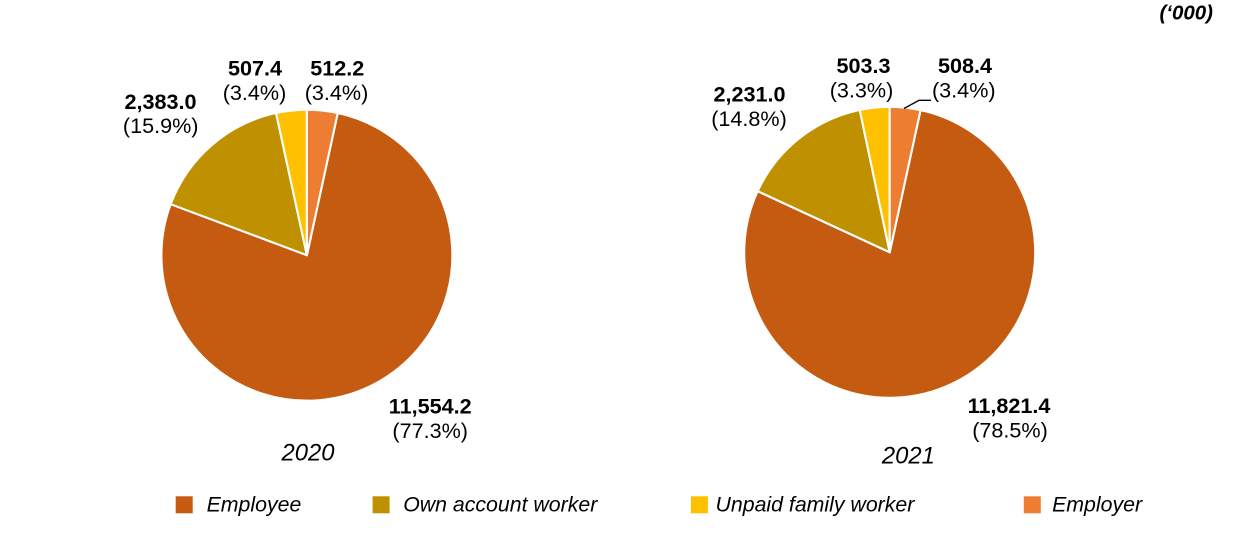 The width and height of the screenshot is (1246, 558). What do you see at coordinates (161, 125) in the screenshot?
I see `svg-text: (15.9%)` at bounding box center [161, 125].